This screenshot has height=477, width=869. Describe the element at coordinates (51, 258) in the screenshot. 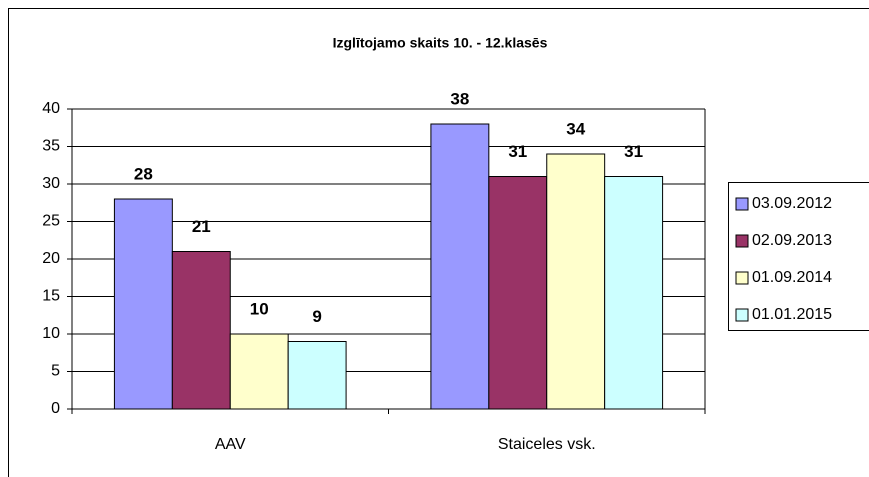

I see `y-tick-label: 20` at that location.